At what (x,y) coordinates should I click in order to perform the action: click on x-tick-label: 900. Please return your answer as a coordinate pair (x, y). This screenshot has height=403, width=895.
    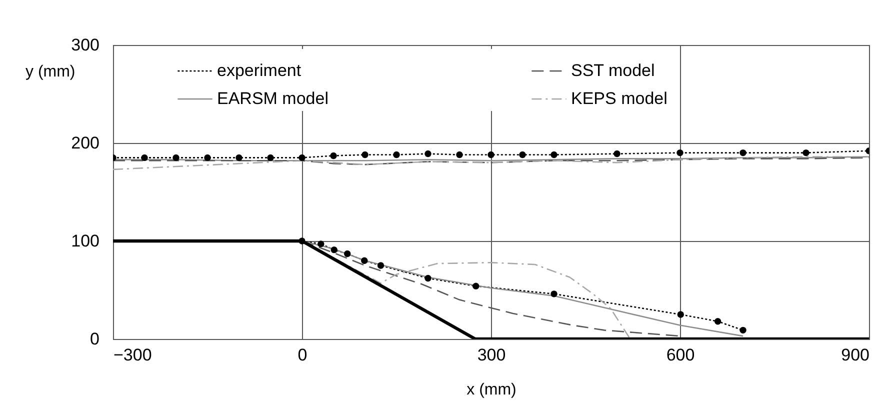
    Looking at the image, I should click on (855, 355).